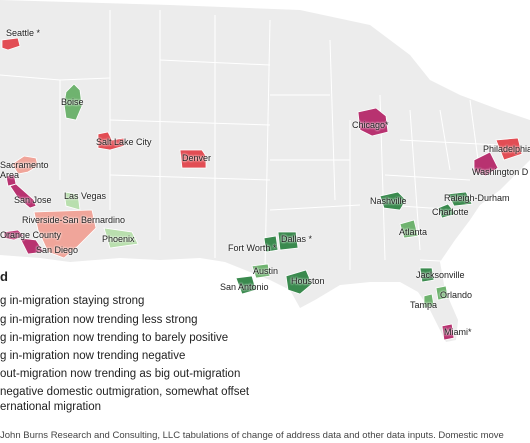 The height and width of the screenshot is (443, 530). I want to click on metro-seattle, so click(11, 44).